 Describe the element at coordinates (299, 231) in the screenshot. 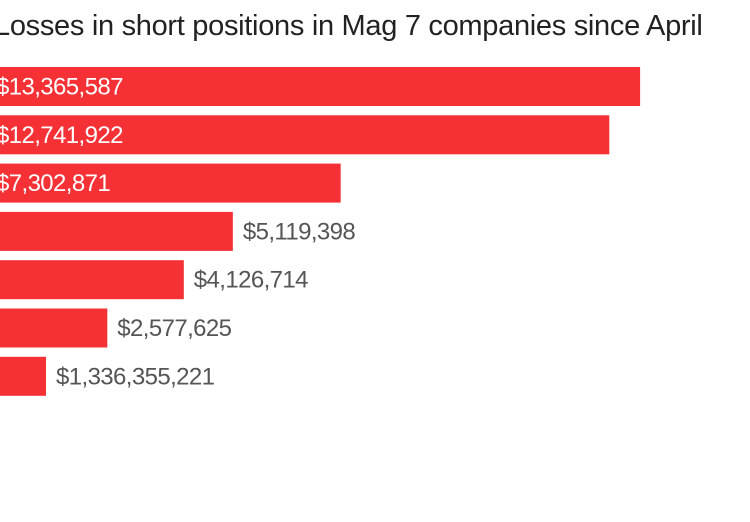

I see `bar-label-4: $5,119,398` at that location.